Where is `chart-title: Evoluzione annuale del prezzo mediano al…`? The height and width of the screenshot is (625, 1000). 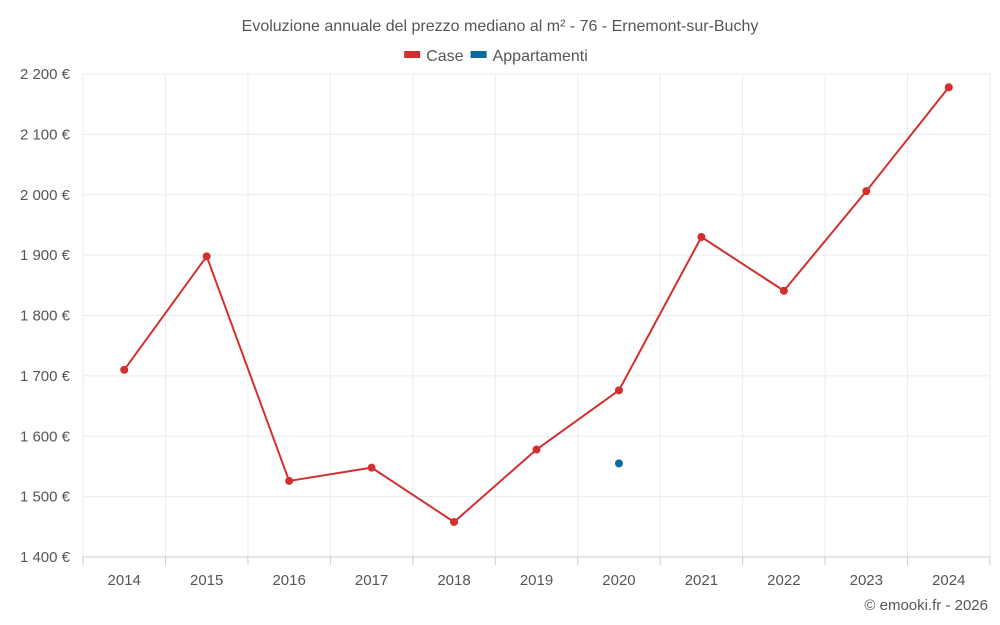
chart-title: Evoluzione annuale del prezzo mediano al… is located at coordinates (500, 26).